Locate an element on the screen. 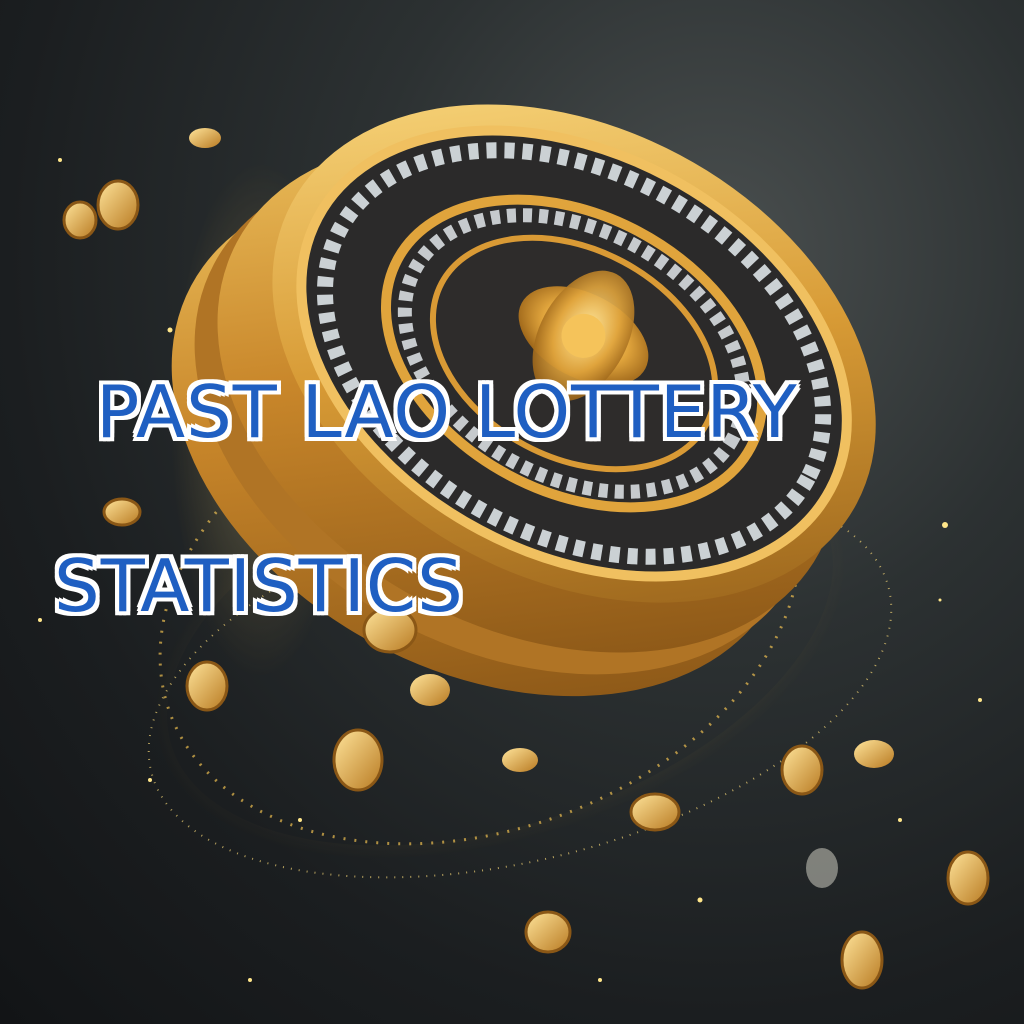 The width and height of the screenshot is (1024, 1024). headline-line-2: STATISTICS is located at coordinates (259, 586).